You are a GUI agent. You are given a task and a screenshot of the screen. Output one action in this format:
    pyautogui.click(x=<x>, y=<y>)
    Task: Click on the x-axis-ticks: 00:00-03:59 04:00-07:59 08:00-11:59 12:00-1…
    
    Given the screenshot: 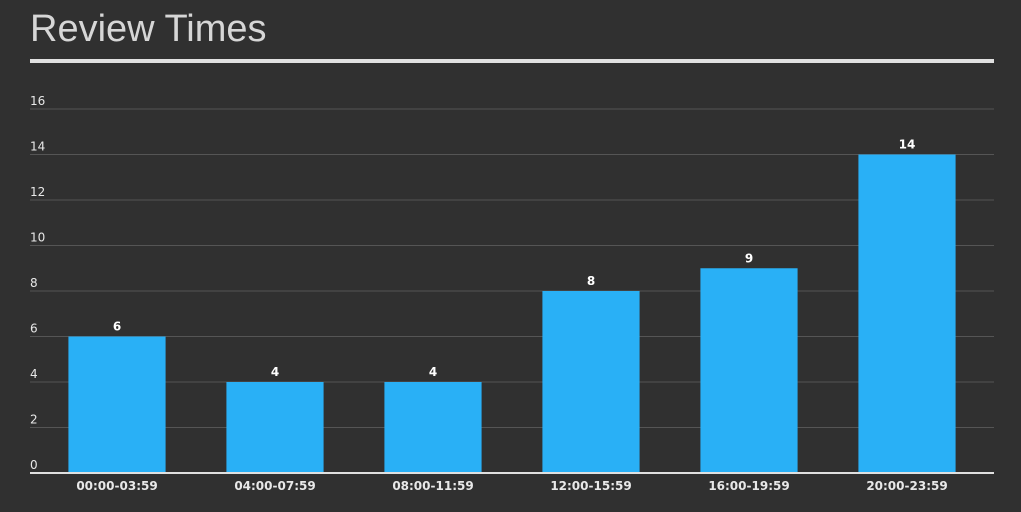 What is the action you would take?
    pyautogui.click(x=511, y=486)
    